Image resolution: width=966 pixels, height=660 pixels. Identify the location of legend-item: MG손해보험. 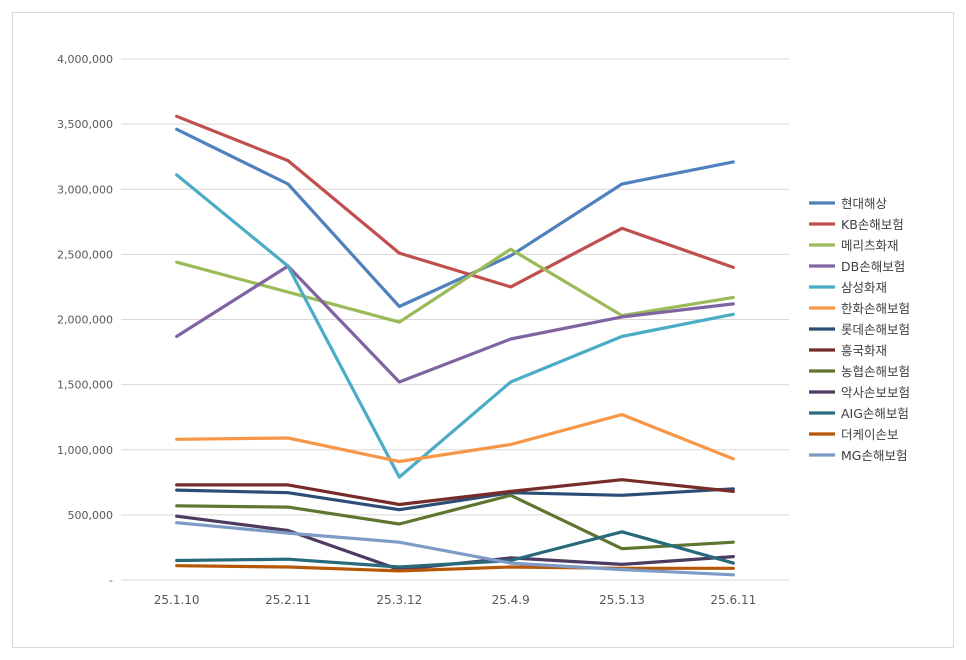
(858, 455).